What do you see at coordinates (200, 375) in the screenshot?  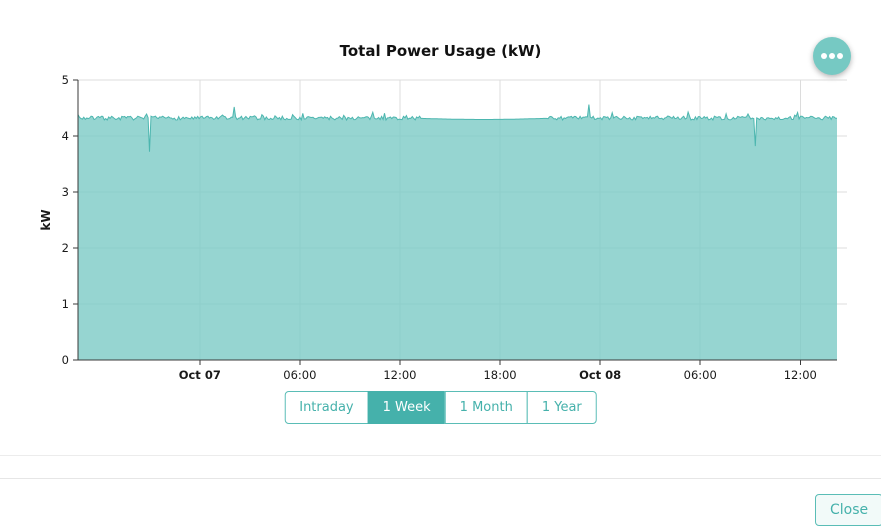 I see `svg-text: Oct 07` at bounding box center [200, 375].